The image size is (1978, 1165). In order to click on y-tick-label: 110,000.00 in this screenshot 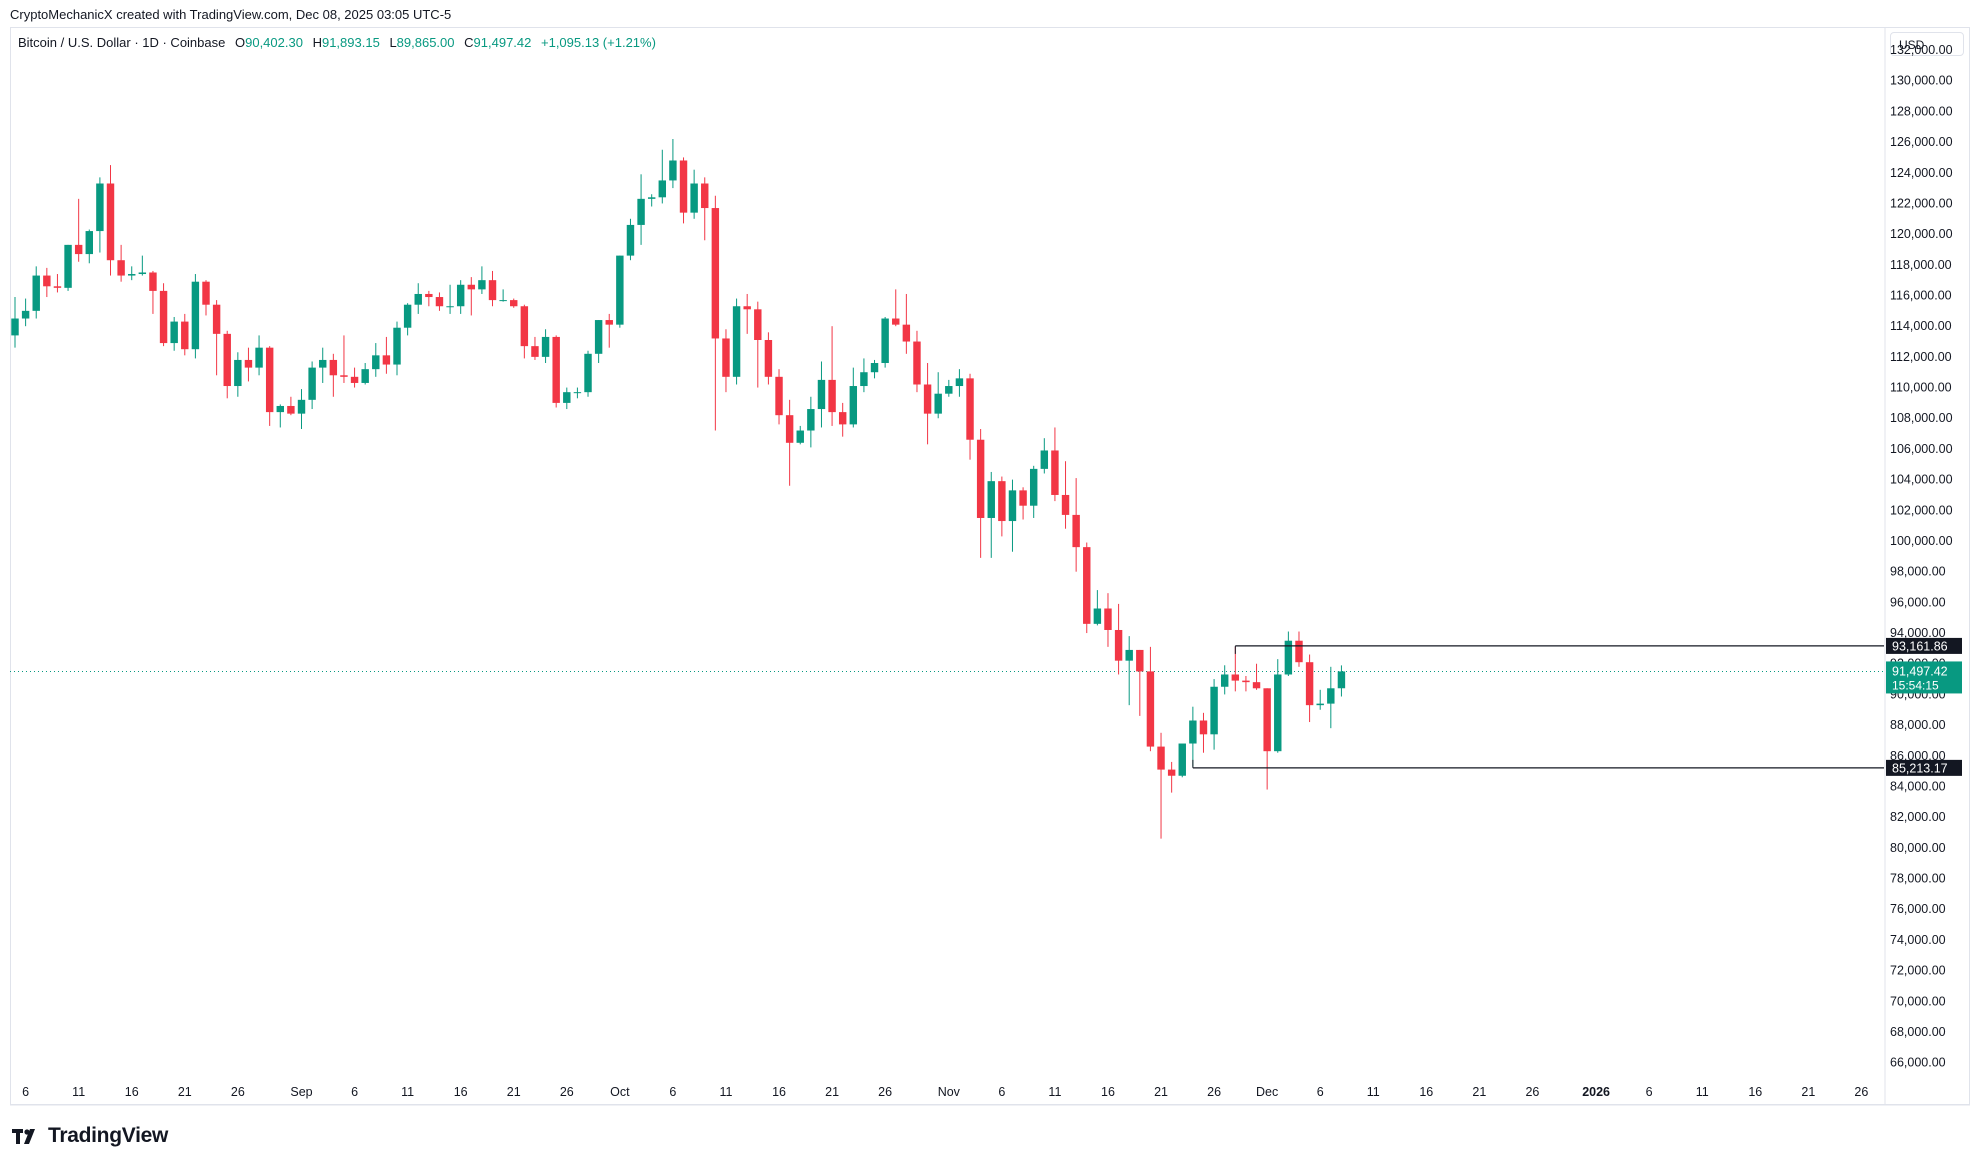, I will do `click(1921, 388)`.